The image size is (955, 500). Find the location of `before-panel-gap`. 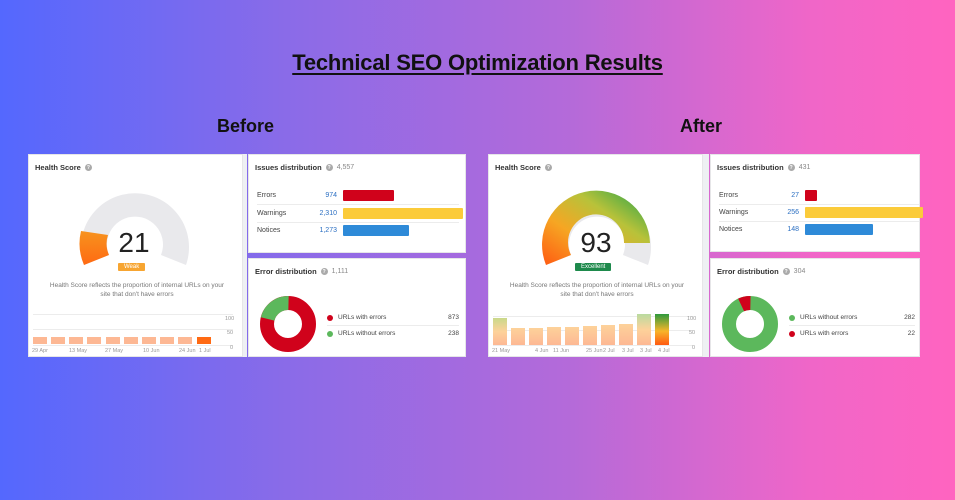

before-panel-gap is located at coordinates (245, 255).